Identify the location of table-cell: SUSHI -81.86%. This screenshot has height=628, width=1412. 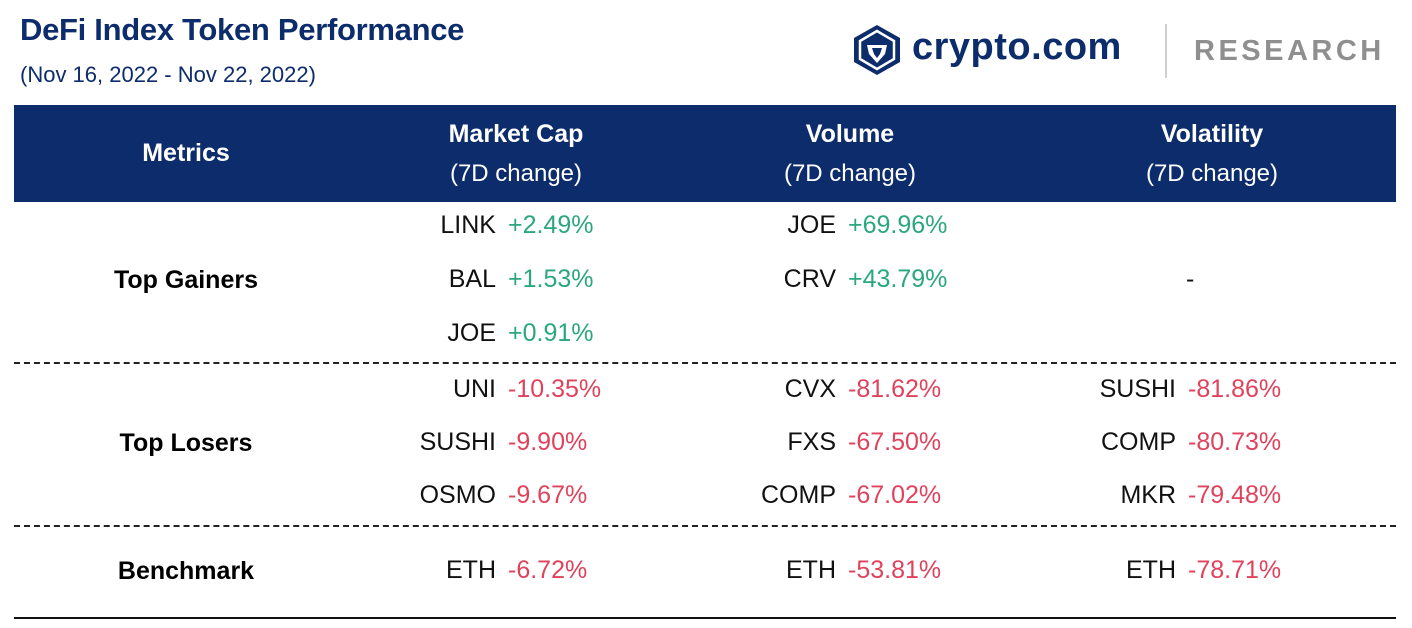
(1129, 392).